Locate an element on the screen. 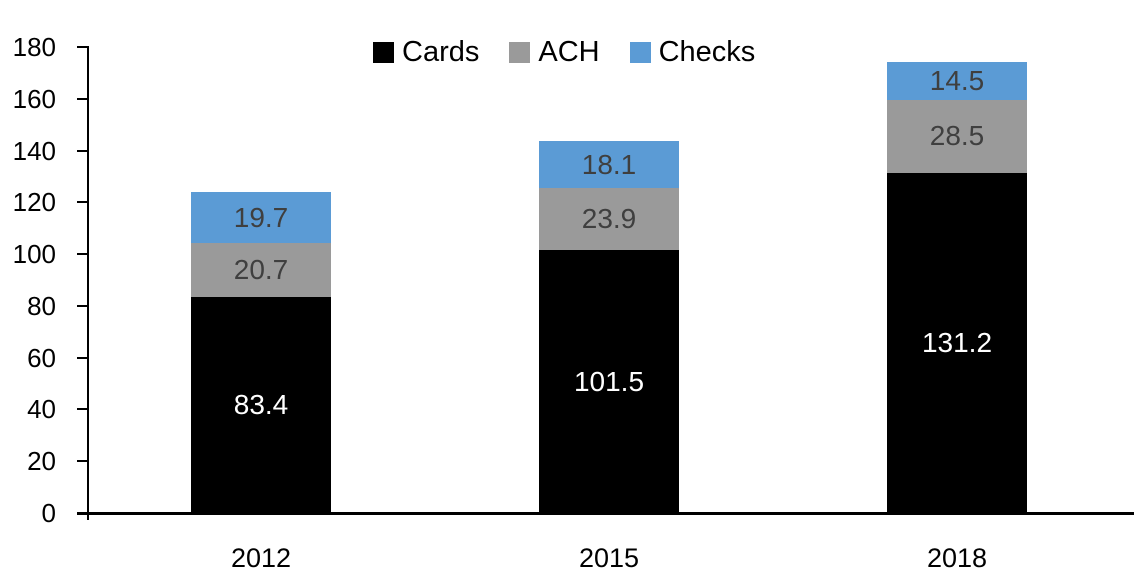  x-axis-label: 2015 is located at coordinates (609, 558).